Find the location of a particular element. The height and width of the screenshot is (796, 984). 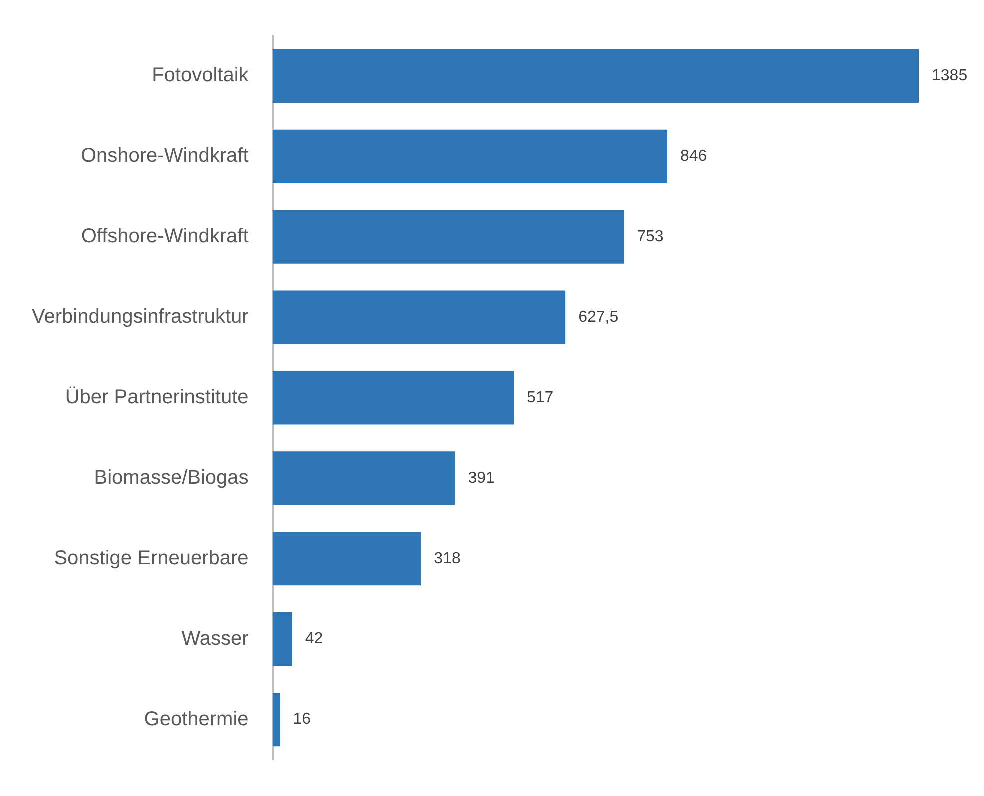

y-tick-label: Verbindungsinfrastruktur is located at coordinates (141, 317).